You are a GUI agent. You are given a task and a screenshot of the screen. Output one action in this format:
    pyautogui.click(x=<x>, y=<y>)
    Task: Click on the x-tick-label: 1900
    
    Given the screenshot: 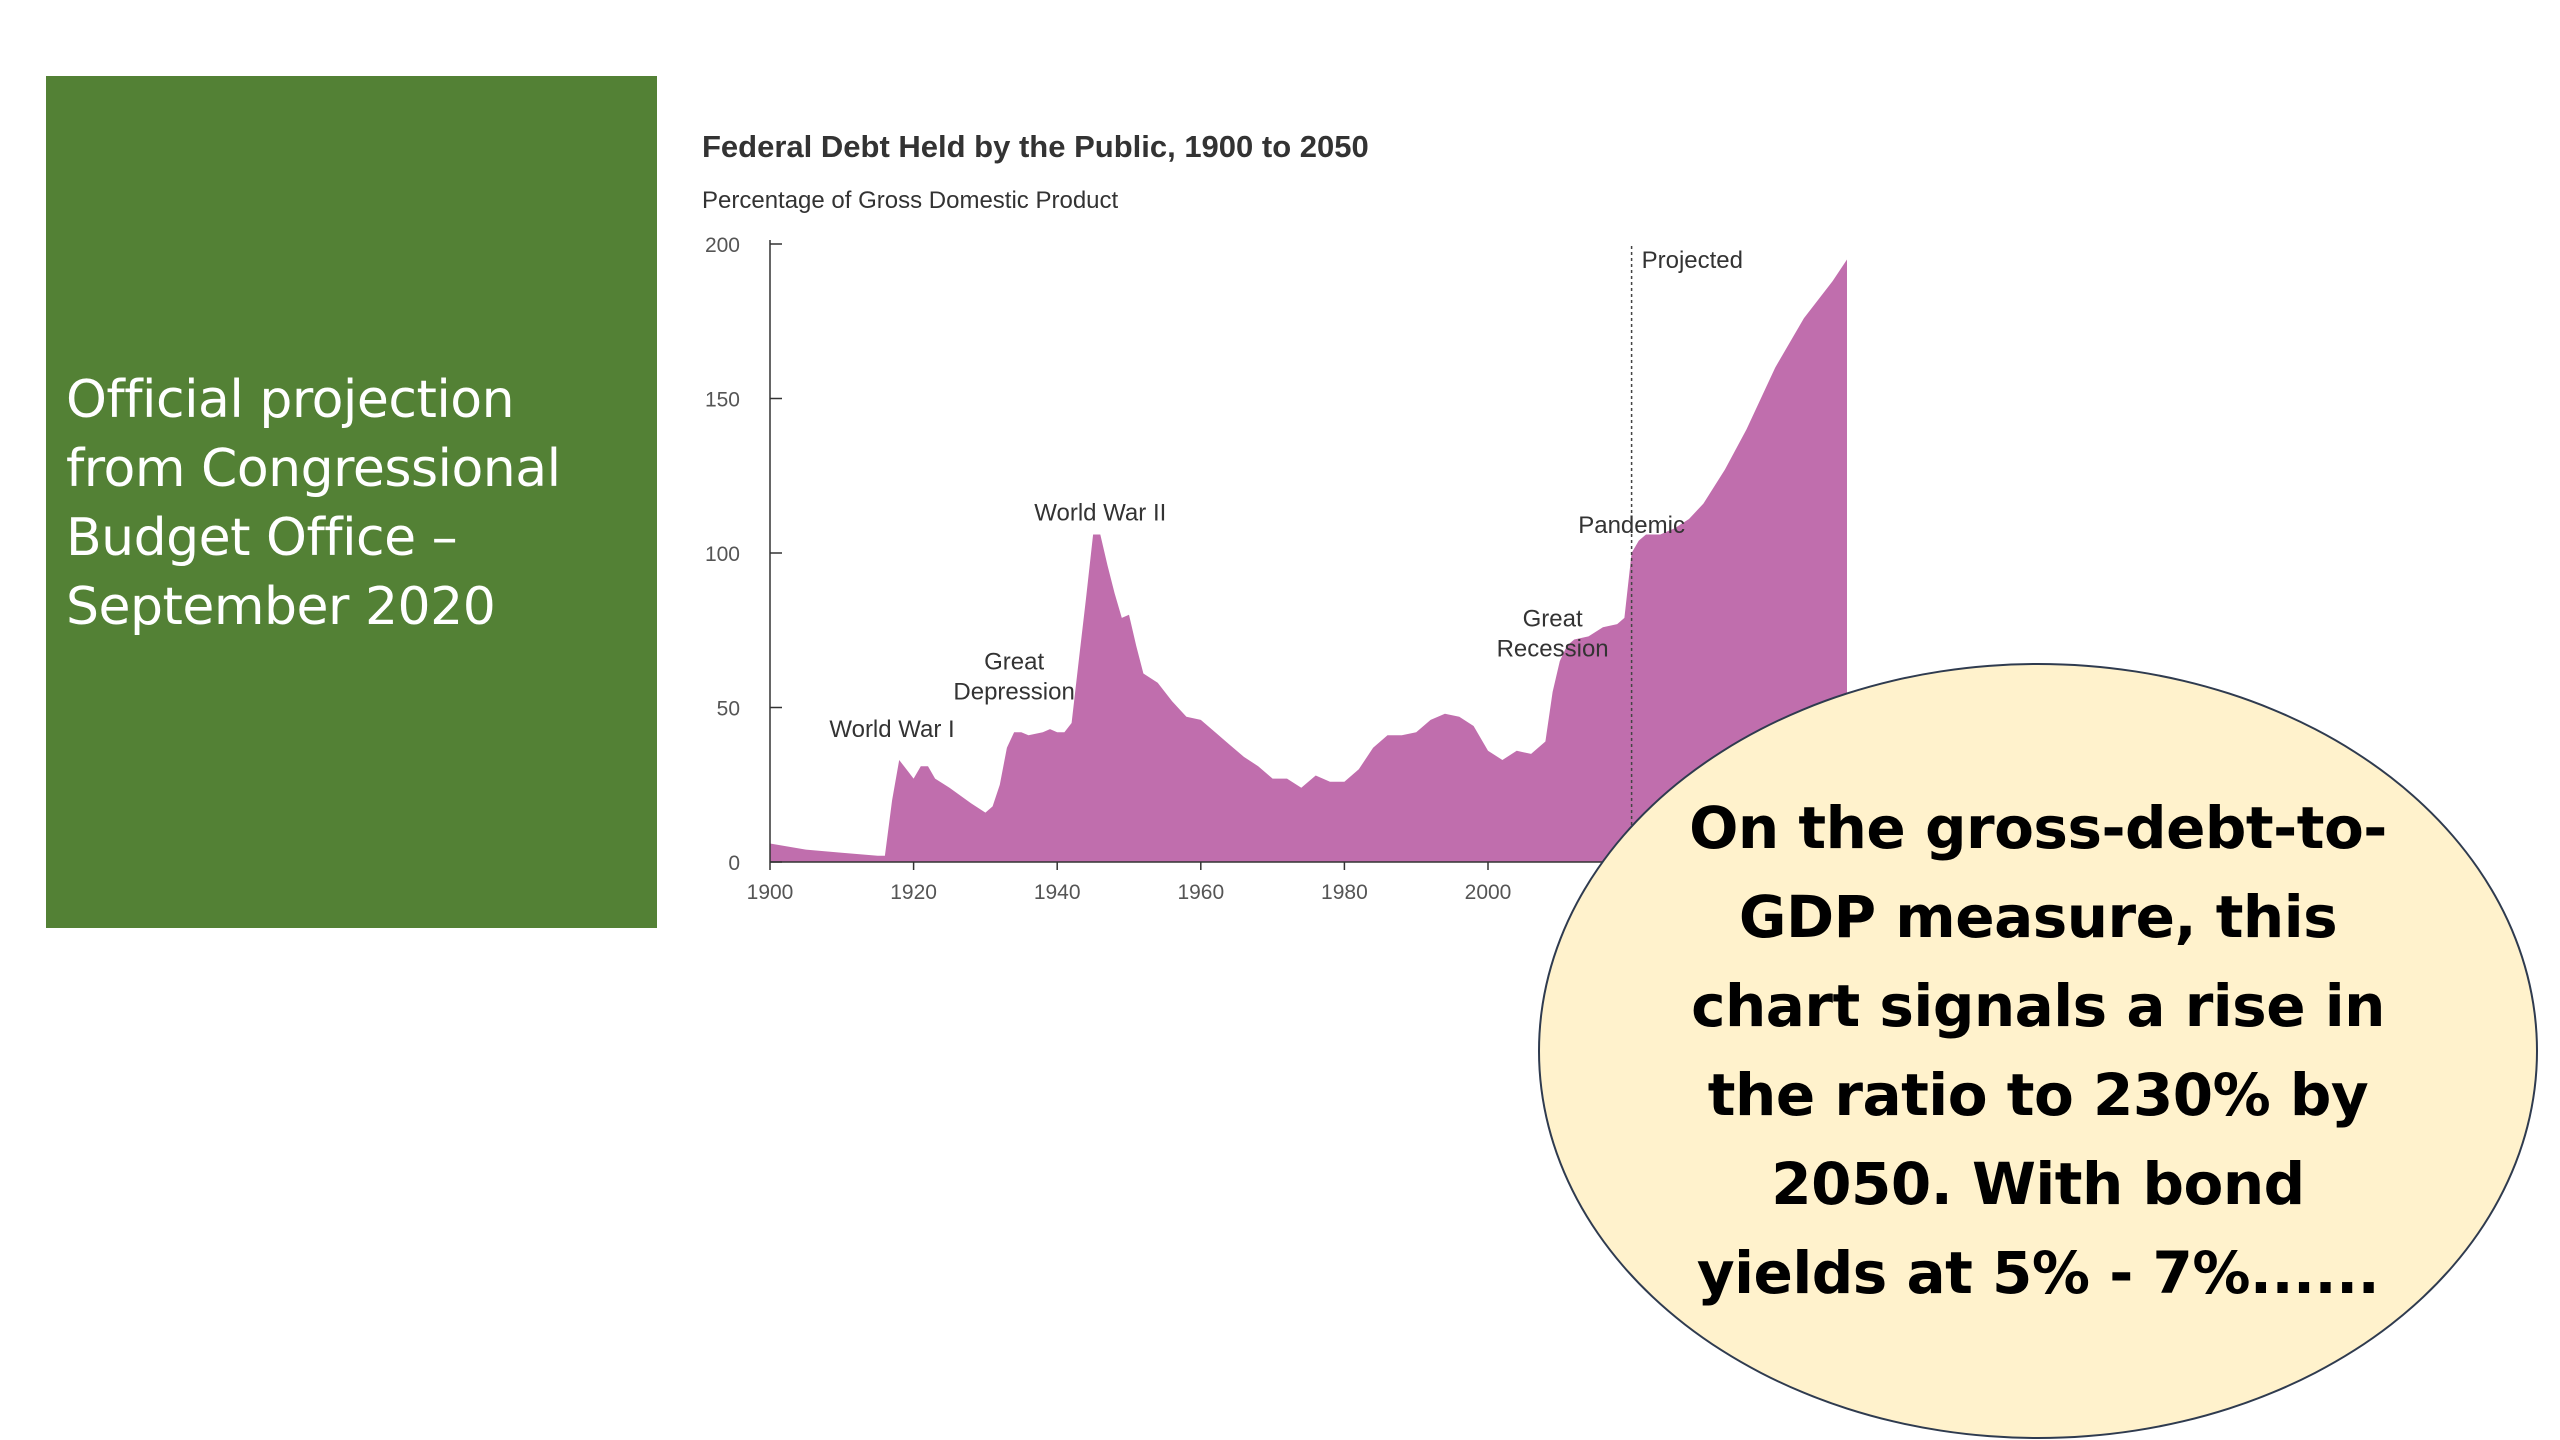 What is the action you would take?
    pyautogui.click(x=770, y=892)
    